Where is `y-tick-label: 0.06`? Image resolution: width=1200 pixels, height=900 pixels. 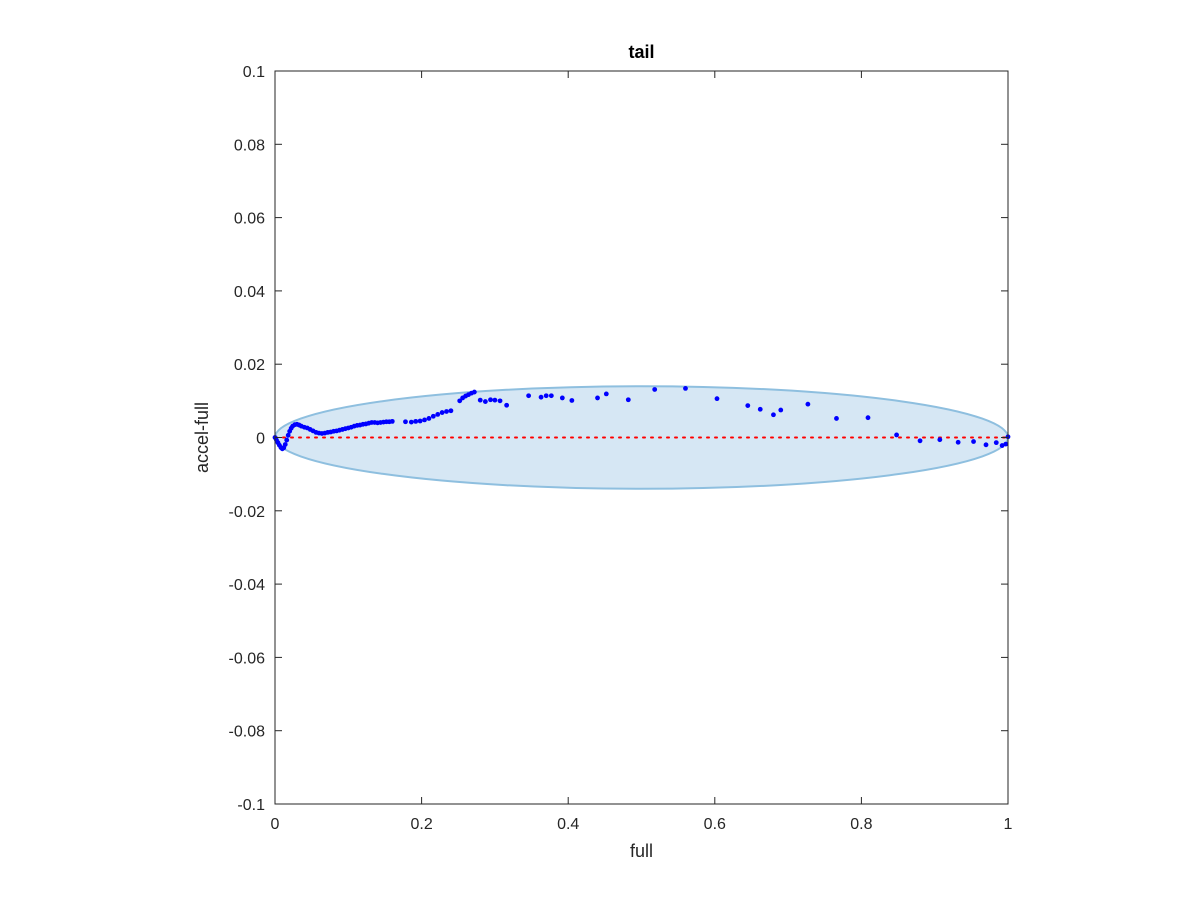
y-tick-label: 0.06 is located at coordinates (249, 219).